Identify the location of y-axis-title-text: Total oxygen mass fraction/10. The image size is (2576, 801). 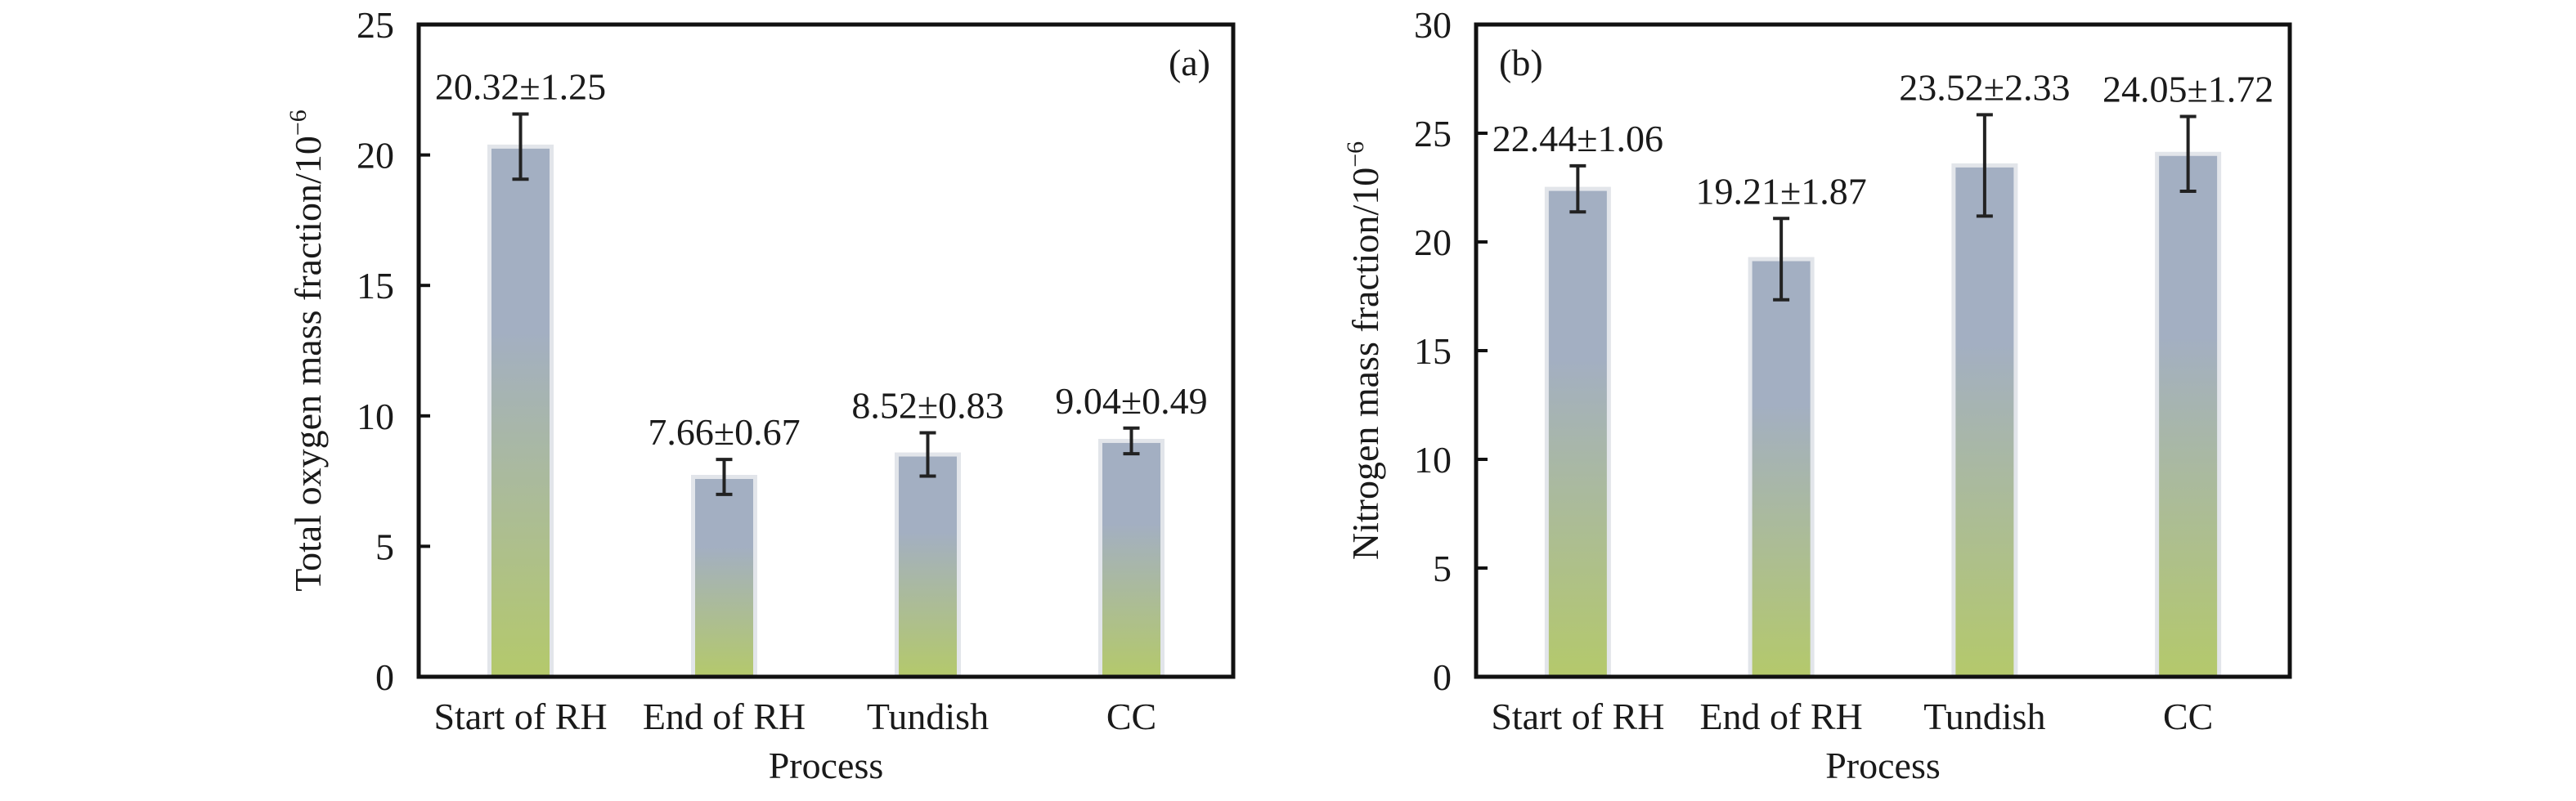
(308, 364).